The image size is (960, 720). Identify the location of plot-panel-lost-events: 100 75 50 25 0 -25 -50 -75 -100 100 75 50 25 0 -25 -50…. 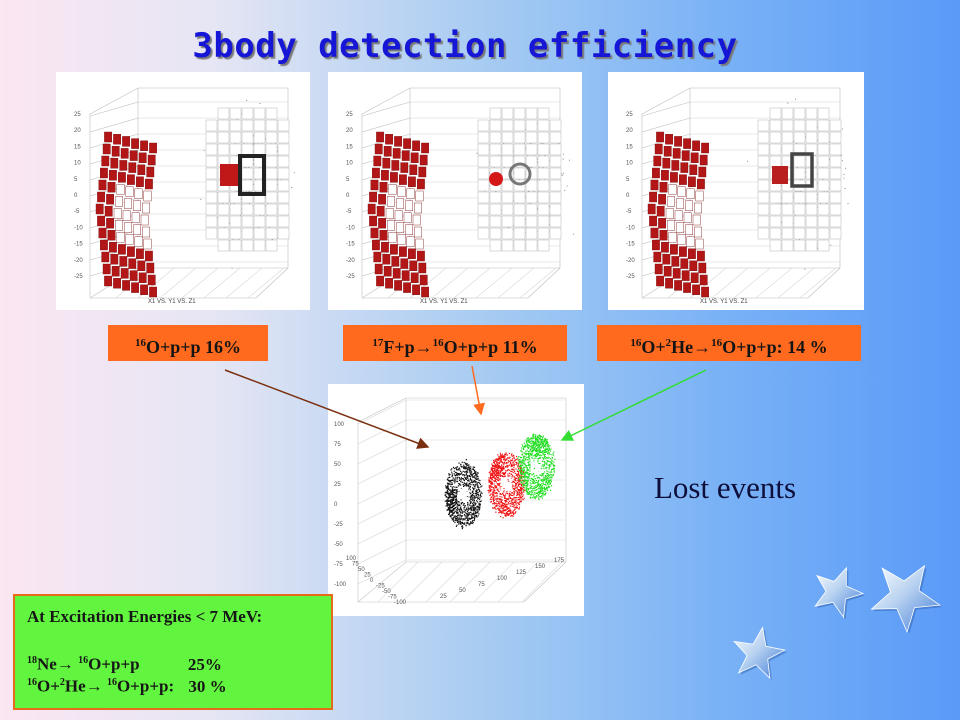
(456, 500).